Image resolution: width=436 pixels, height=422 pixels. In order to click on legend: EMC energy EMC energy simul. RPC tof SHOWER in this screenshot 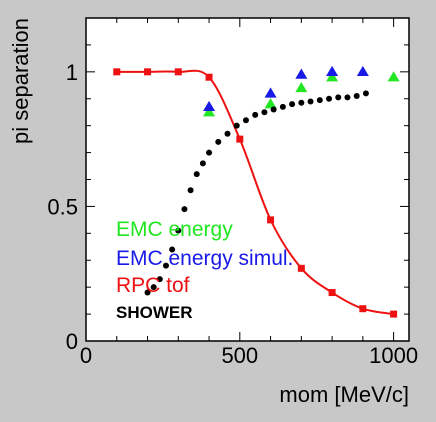, I will do `click(204, 270)`.